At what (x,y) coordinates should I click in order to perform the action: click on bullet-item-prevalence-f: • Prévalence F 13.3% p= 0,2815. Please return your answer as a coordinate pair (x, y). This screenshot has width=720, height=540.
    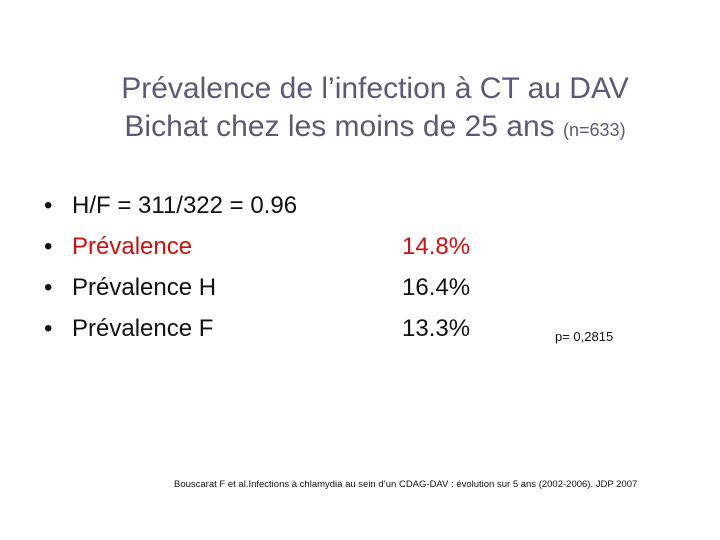
    Looking at the image, I should click on (364, 333).